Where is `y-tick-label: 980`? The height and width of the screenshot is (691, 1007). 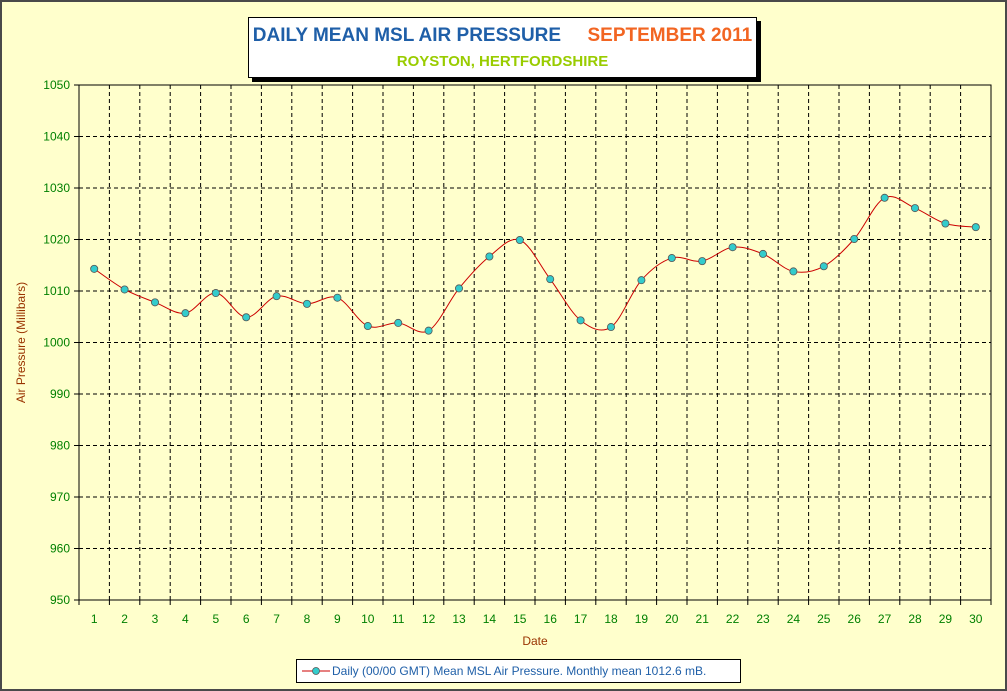 y-tick-label: 980 is located at coordinates (60, 446).